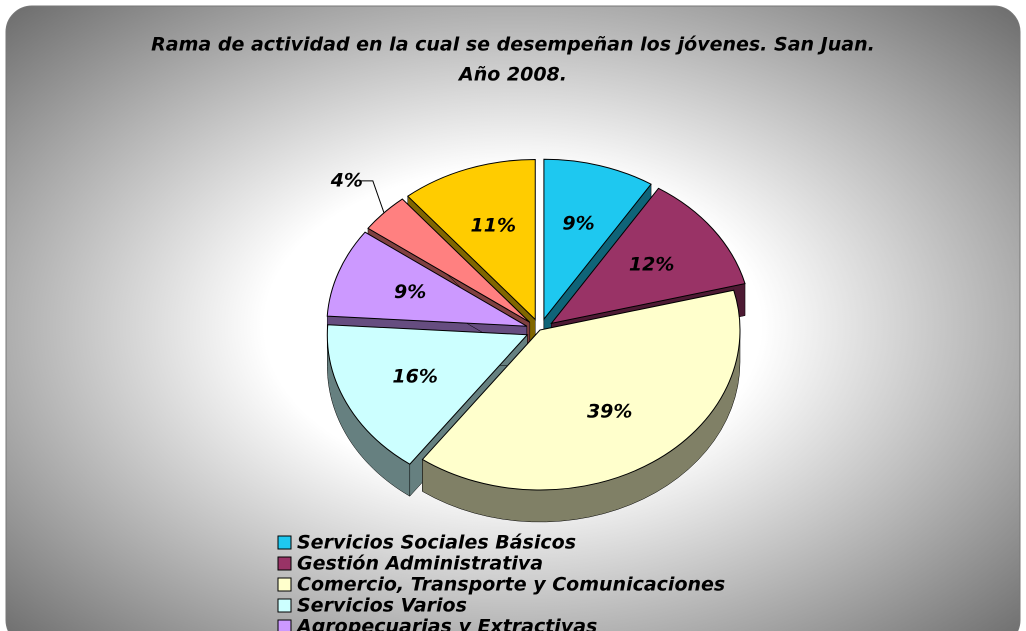 The height and width of the screenshot is (631, 1026). What do you see at coordinates (512, 75) in the screenshot?
I see `chart-title: Año 2008.` at bounding box center [512, 75].